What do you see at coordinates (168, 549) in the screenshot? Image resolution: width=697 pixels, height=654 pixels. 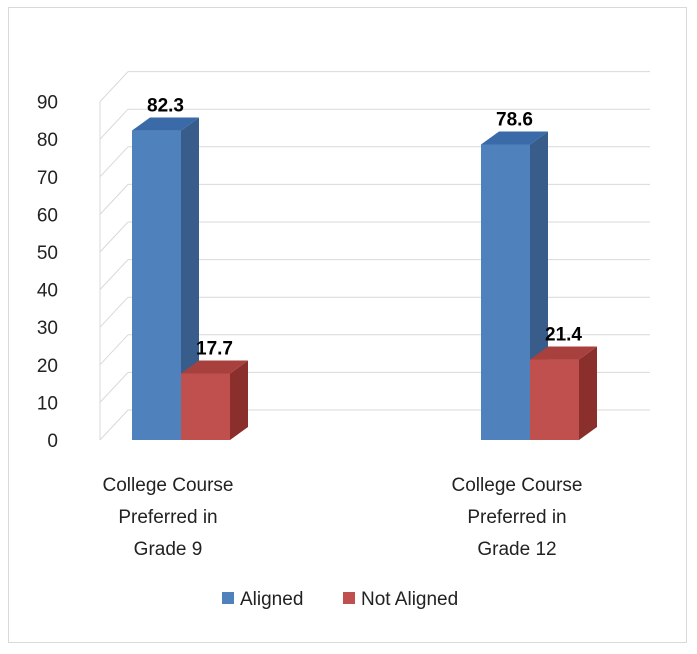 I see `x-category-label: Grade 9` at bounding box center [168, 549].